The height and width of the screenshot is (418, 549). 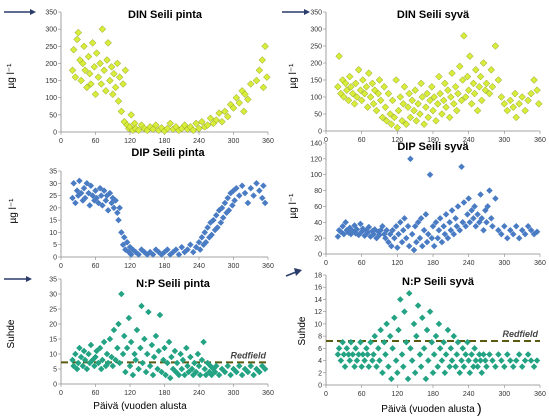 What do you see at coordinates (520, 334) in the screenshot?
I see `redfield-label: Redfield` at bounding box center [520, 334].